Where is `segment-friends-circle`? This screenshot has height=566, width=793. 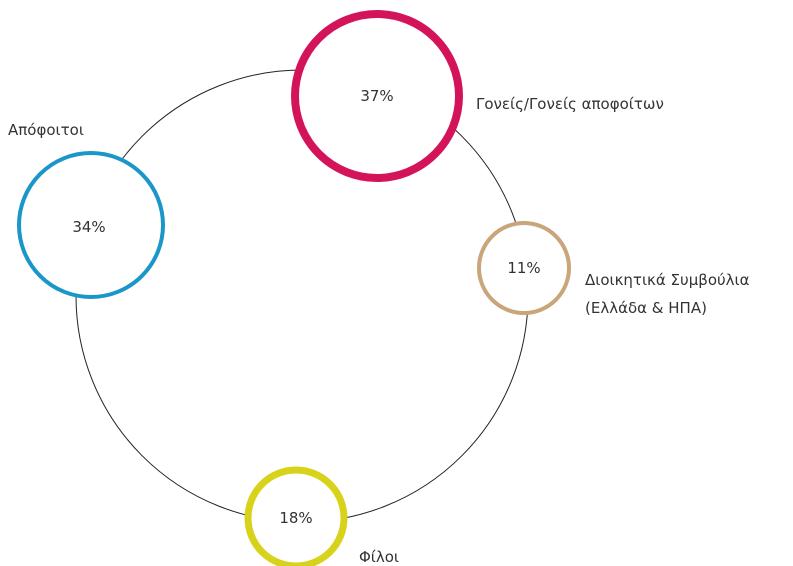
segment-friends-circle is located at coordinates (296, 516).